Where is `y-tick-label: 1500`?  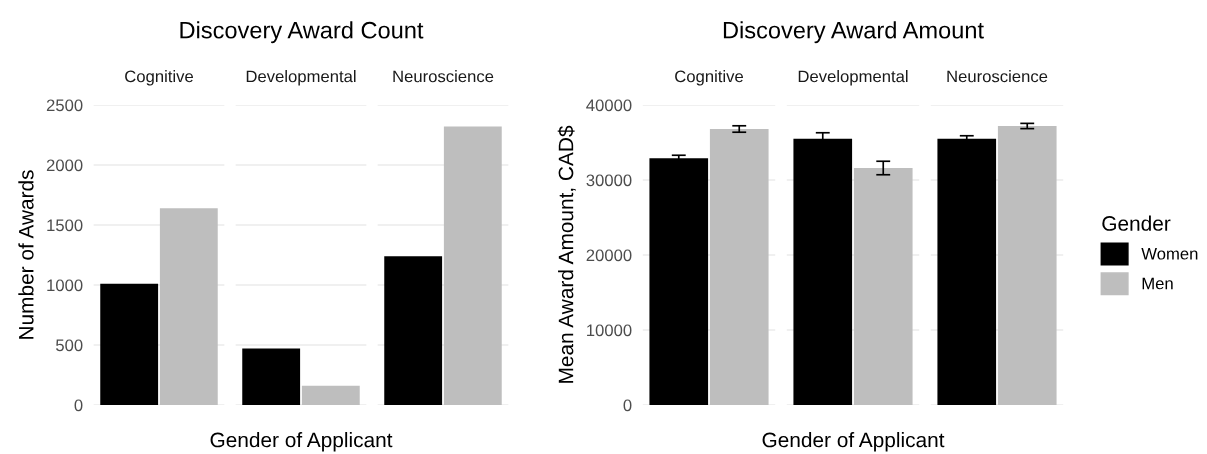 y-tick-label: 1500 is located at coordinates (65, 225).